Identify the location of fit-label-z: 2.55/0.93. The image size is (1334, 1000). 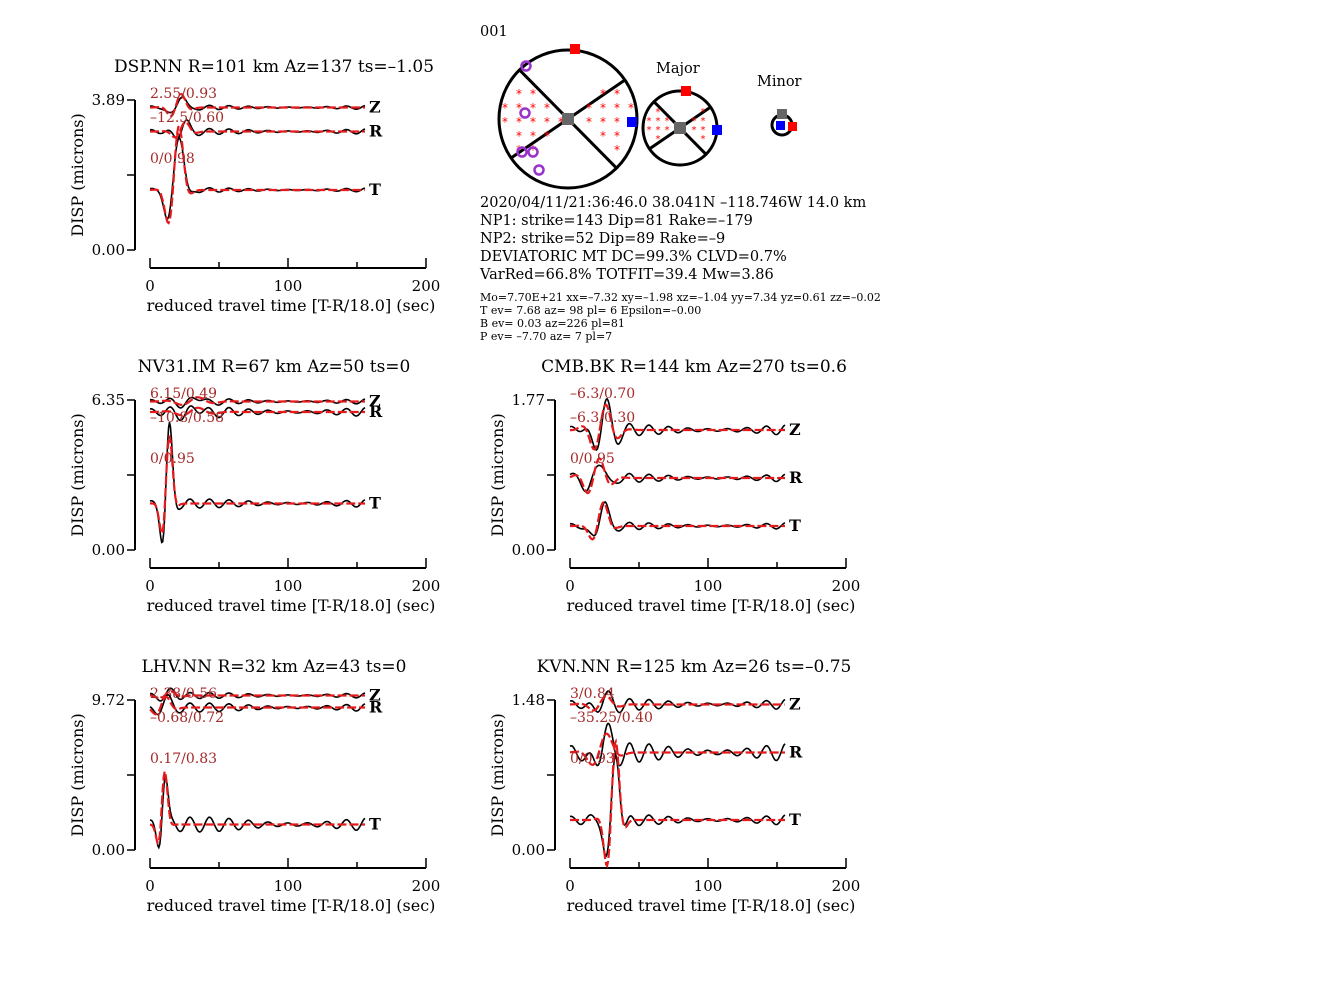
(183, 94).